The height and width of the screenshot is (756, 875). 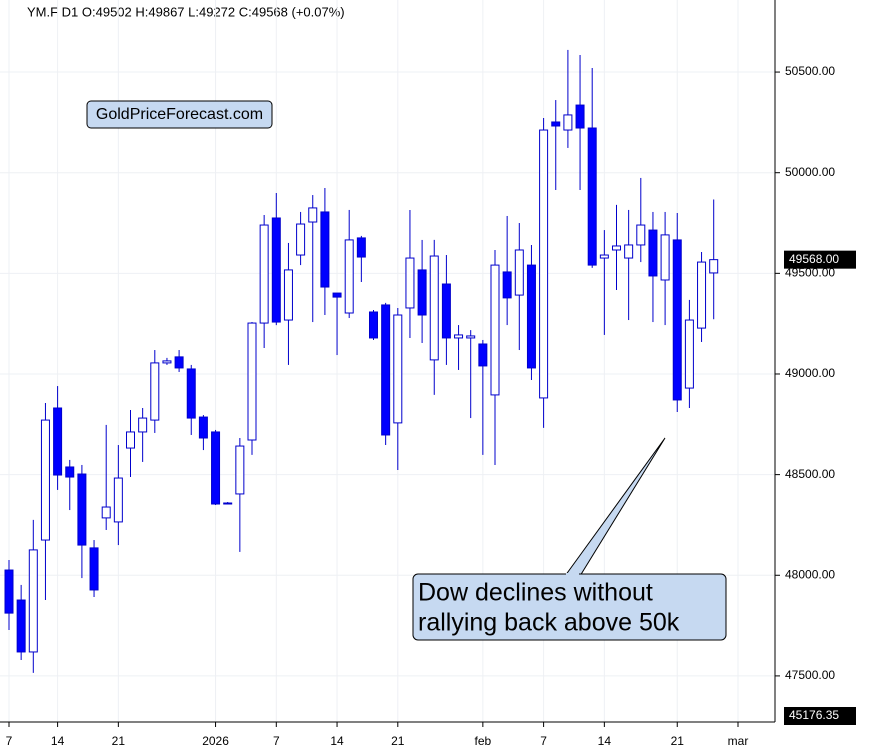 What do you see at coordinates (810, 172) in the screenshot?
I see `y-tick-label: 50000.00` at bounding box center [810, 172].